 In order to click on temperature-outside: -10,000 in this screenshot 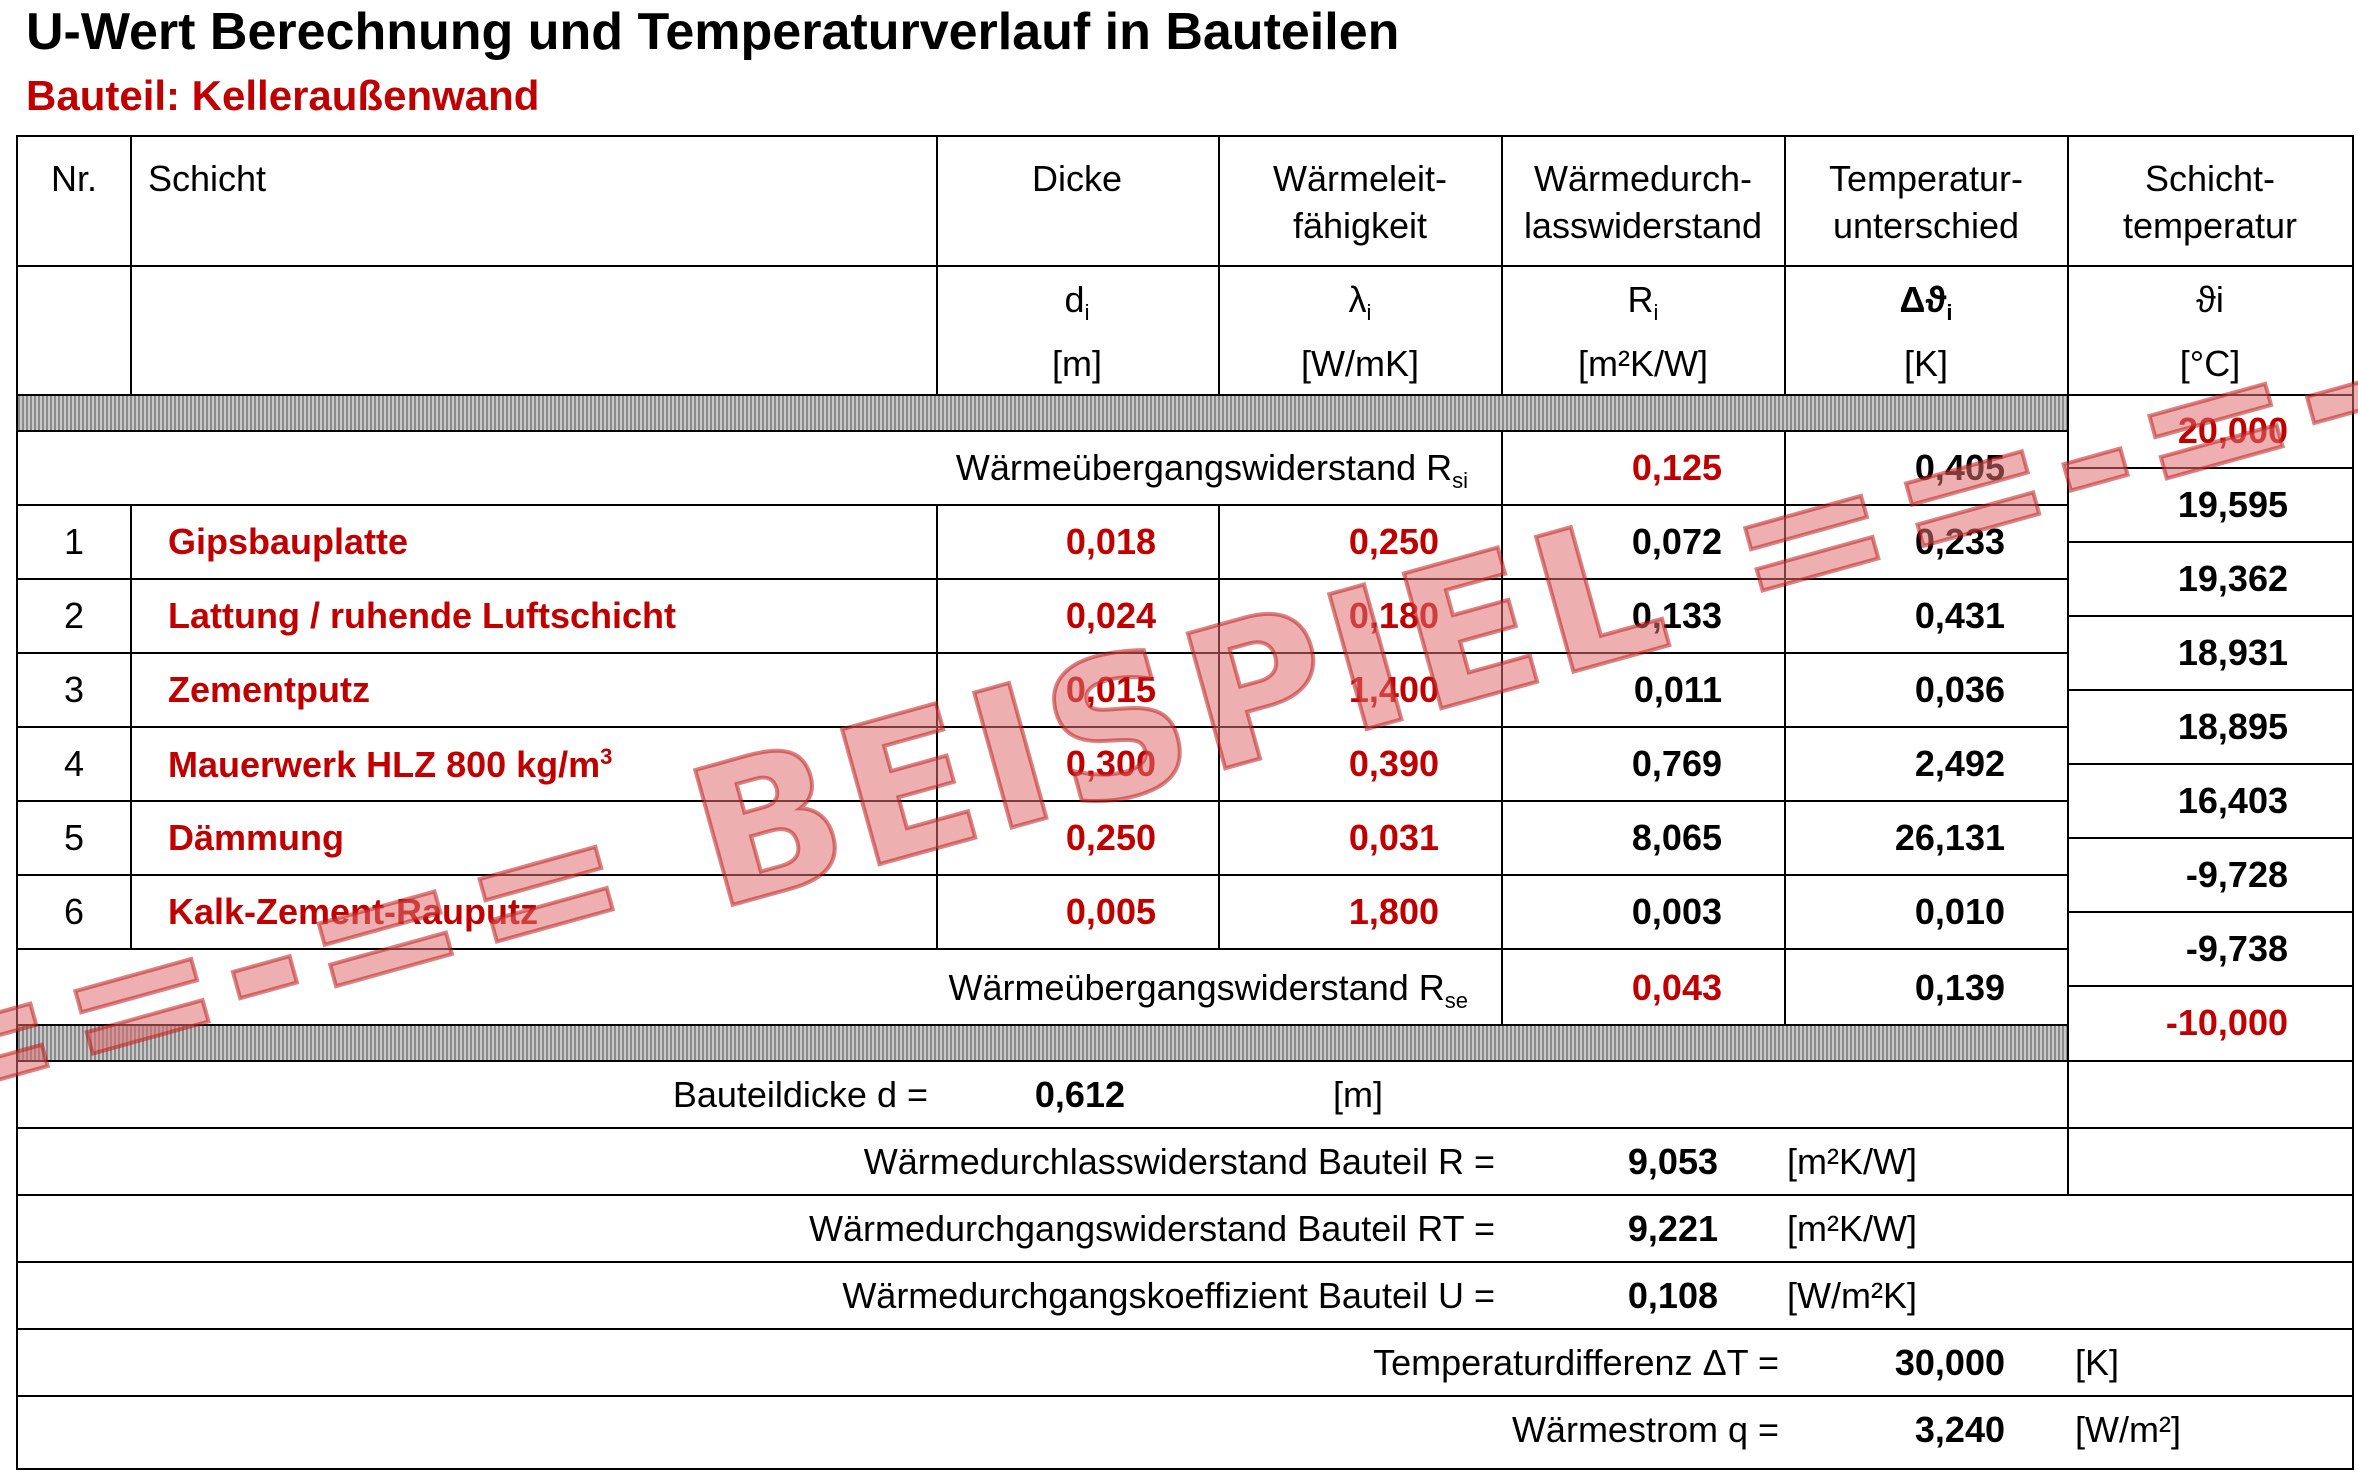, I will do `click(2226, 1022)`.